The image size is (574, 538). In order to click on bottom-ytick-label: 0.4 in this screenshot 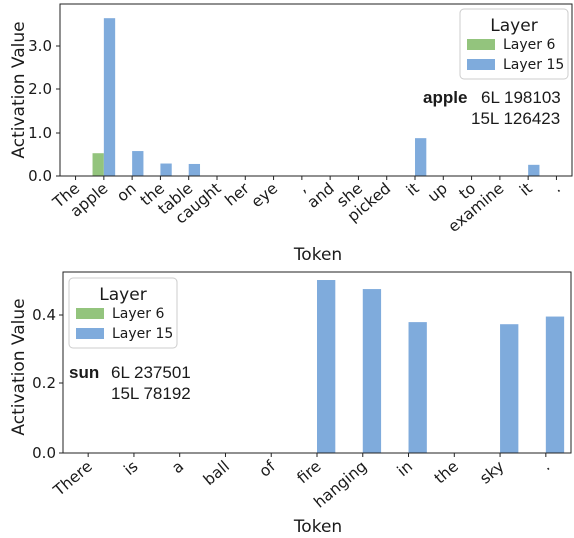, I will do `click(44, 315)`.